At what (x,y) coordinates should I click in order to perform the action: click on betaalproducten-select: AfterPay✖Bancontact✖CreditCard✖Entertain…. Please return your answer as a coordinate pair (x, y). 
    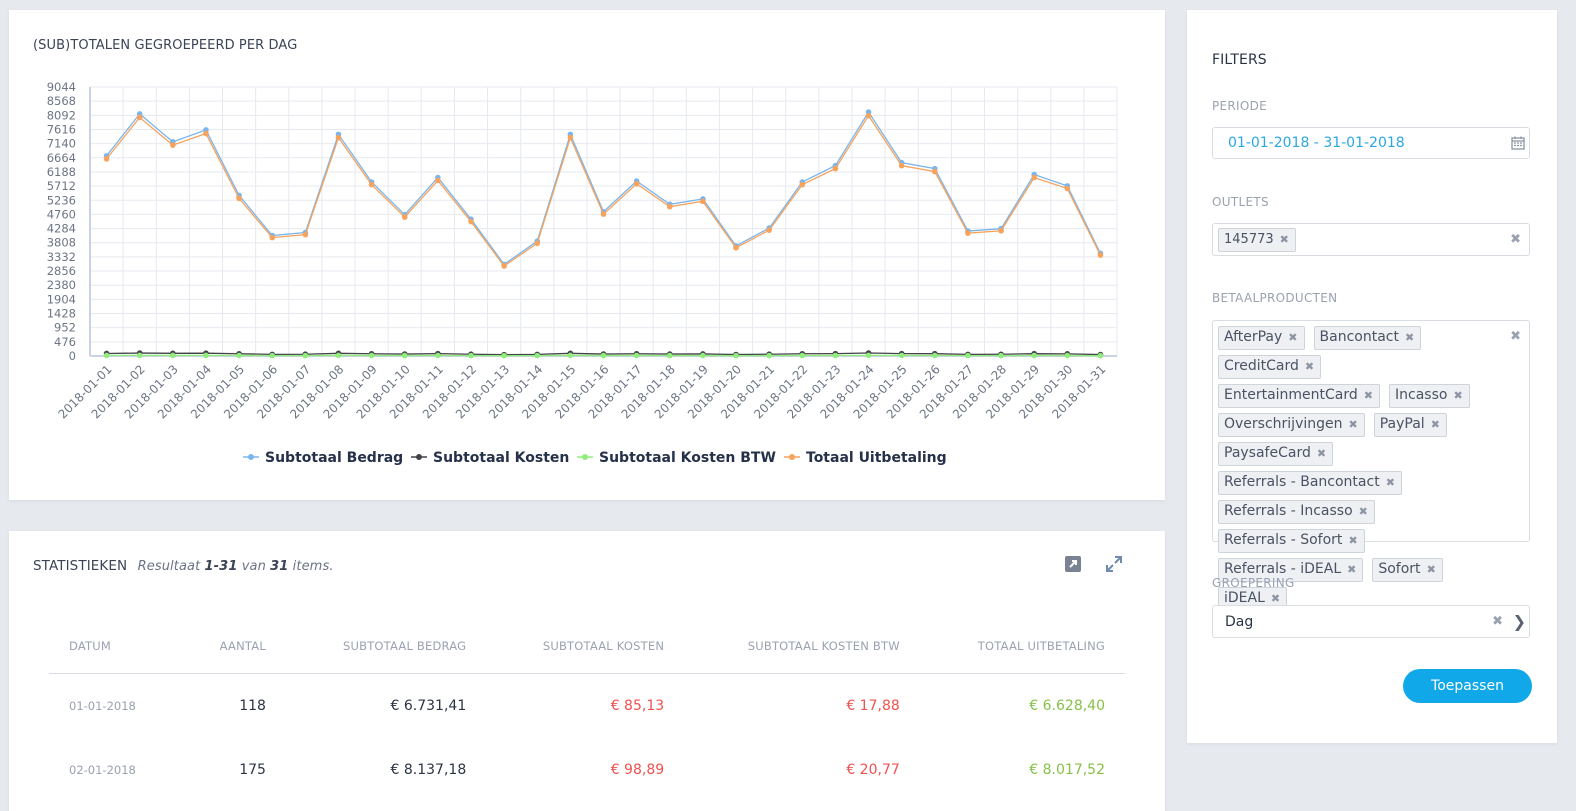
    Looking at the image, I should click on (1371, 431).